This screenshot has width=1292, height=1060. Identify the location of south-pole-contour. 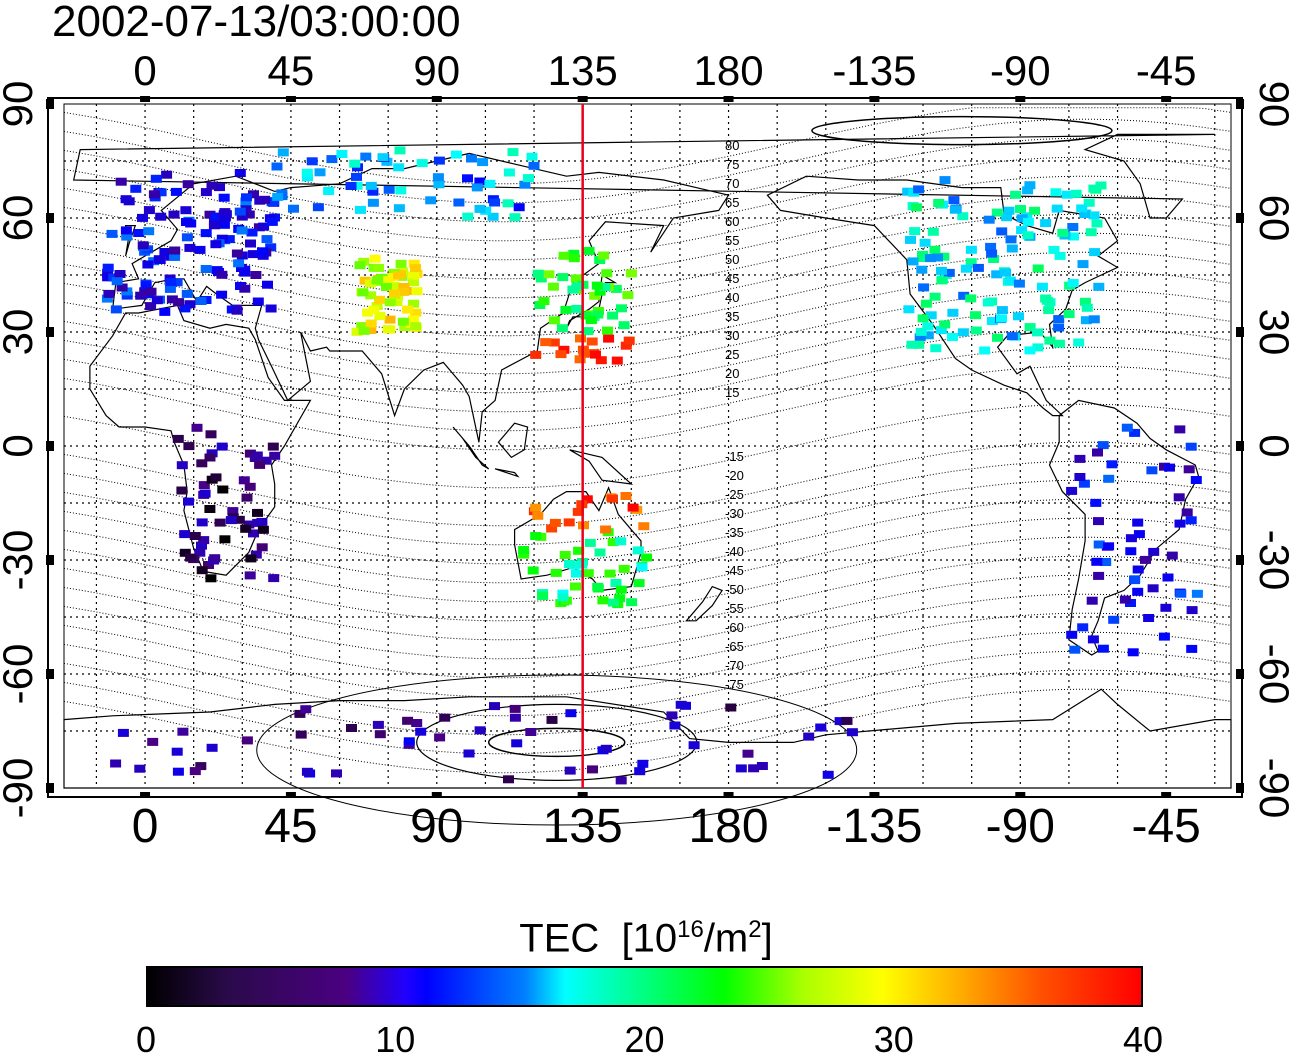
(556, 742).